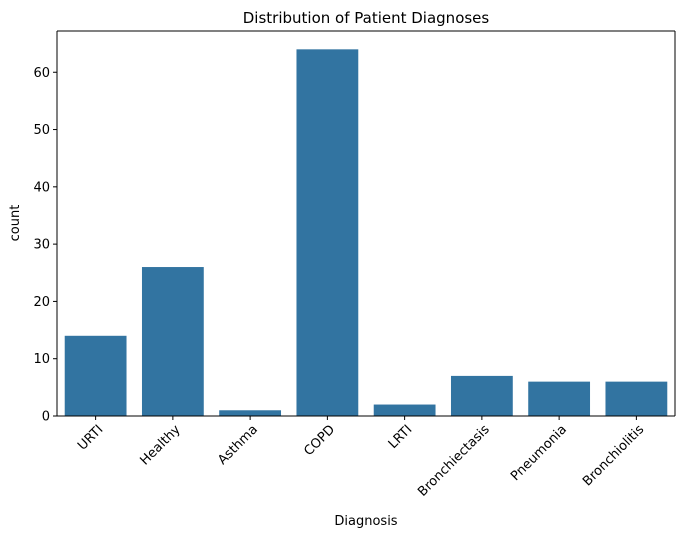 The image size is (686, 537). I want to click on x-tick-label: Pneumonia, so click(539, 453).